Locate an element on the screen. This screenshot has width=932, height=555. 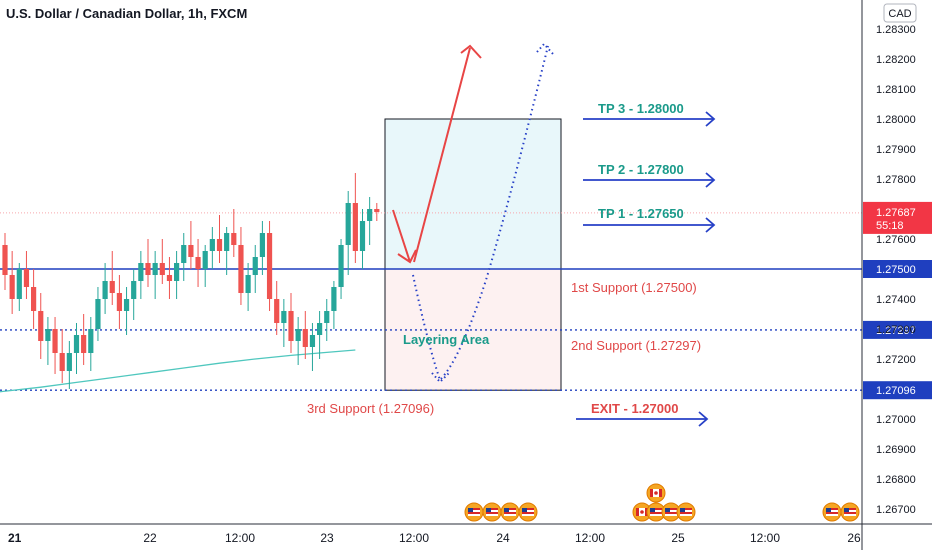
support2-label: 2nd Support (1.27297) is located at coordinates (636, 345).